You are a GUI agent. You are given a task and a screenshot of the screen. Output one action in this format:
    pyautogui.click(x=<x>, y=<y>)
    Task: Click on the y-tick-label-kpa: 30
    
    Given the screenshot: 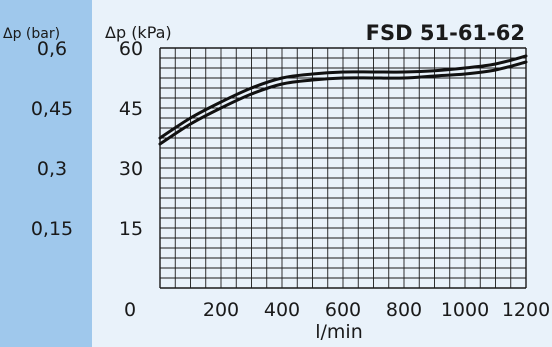 What is the action you would take?
    pyautogui.click(x=131, y=169)
    